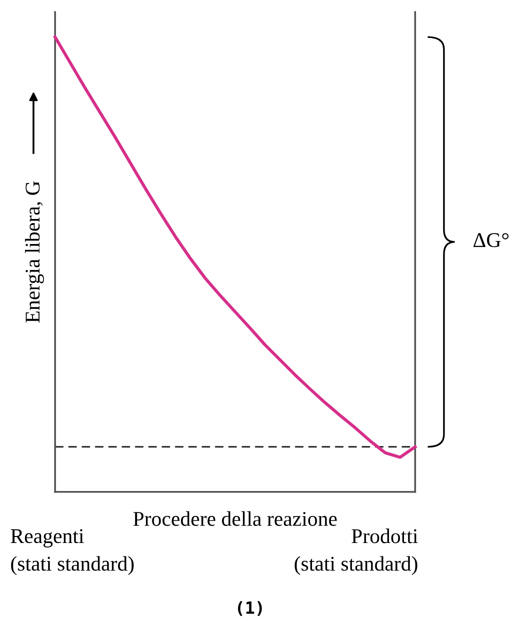 The width and height of the screenshot is (510, 633). I want to click on text: Prodotti (stati standard), so click(356, 552).